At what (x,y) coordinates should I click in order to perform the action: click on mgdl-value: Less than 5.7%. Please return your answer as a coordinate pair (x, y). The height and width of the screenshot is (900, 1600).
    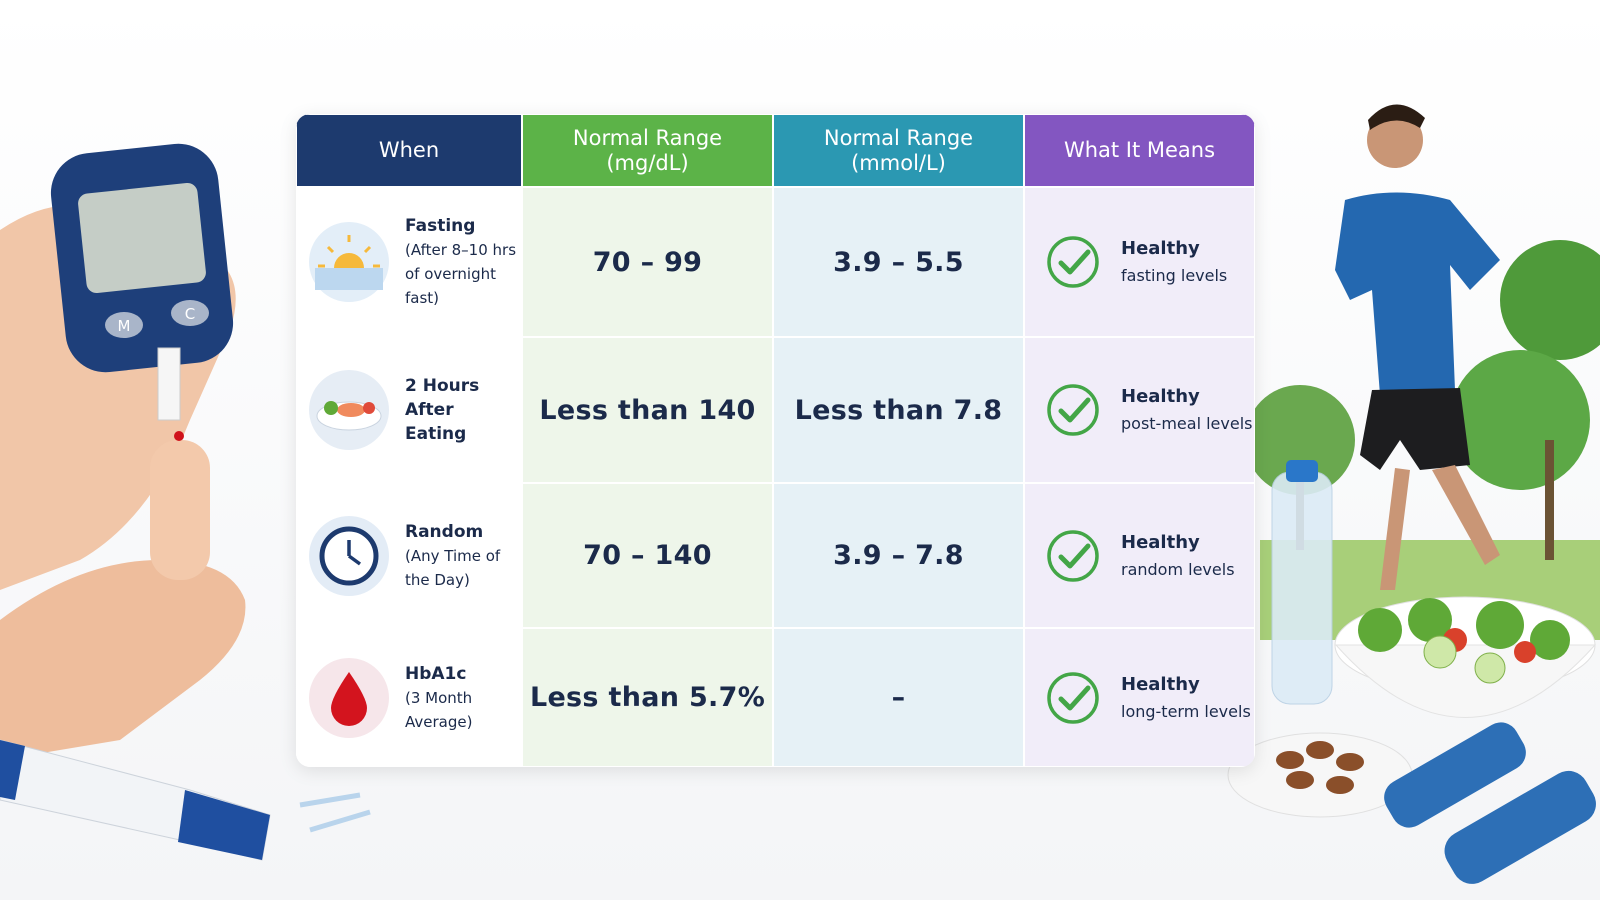
    Looking at the image, I should click on (647, 697).